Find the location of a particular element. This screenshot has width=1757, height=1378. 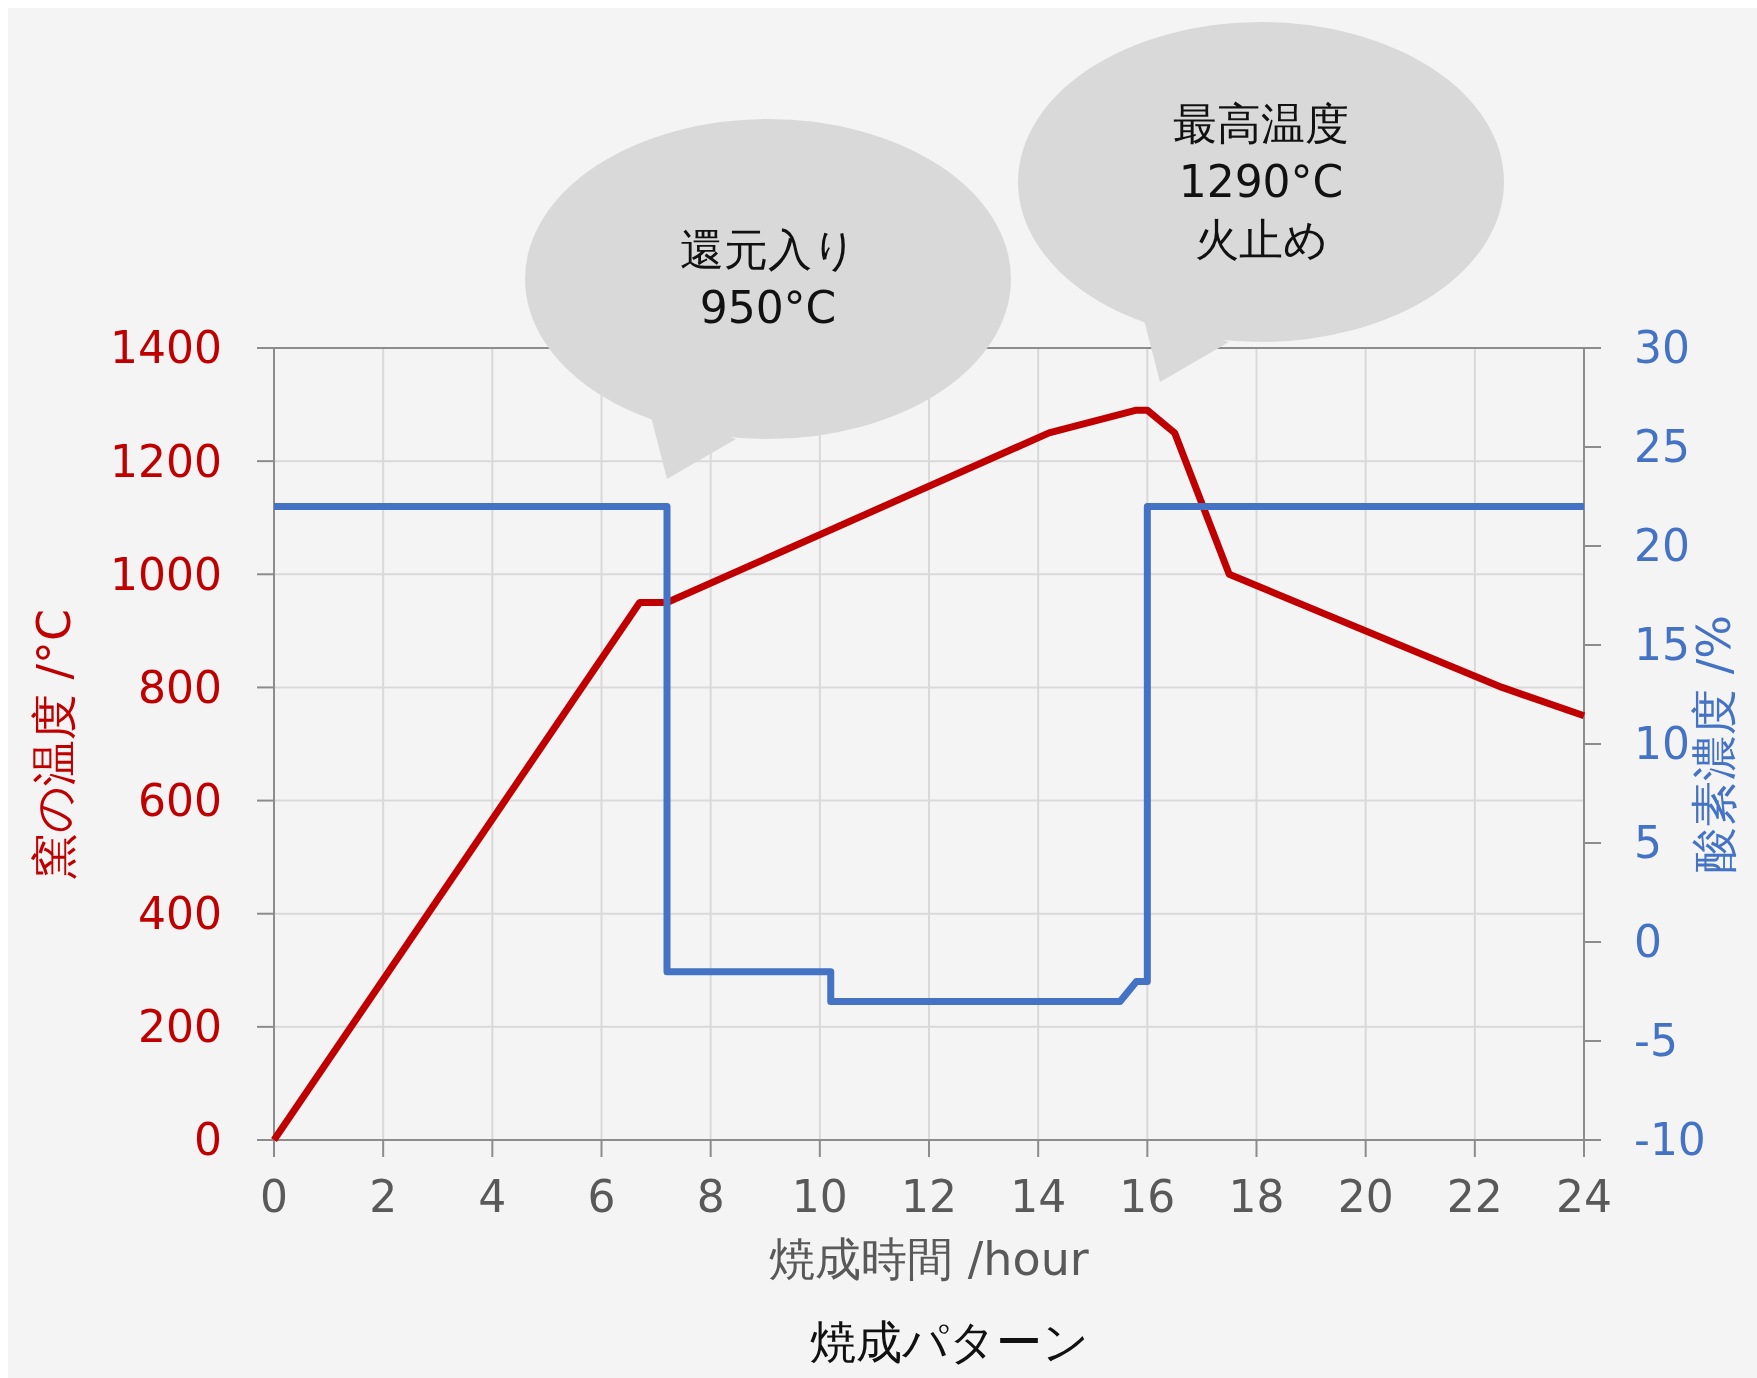

y-tick-label: 0 is located at coordinates (208, 1140).